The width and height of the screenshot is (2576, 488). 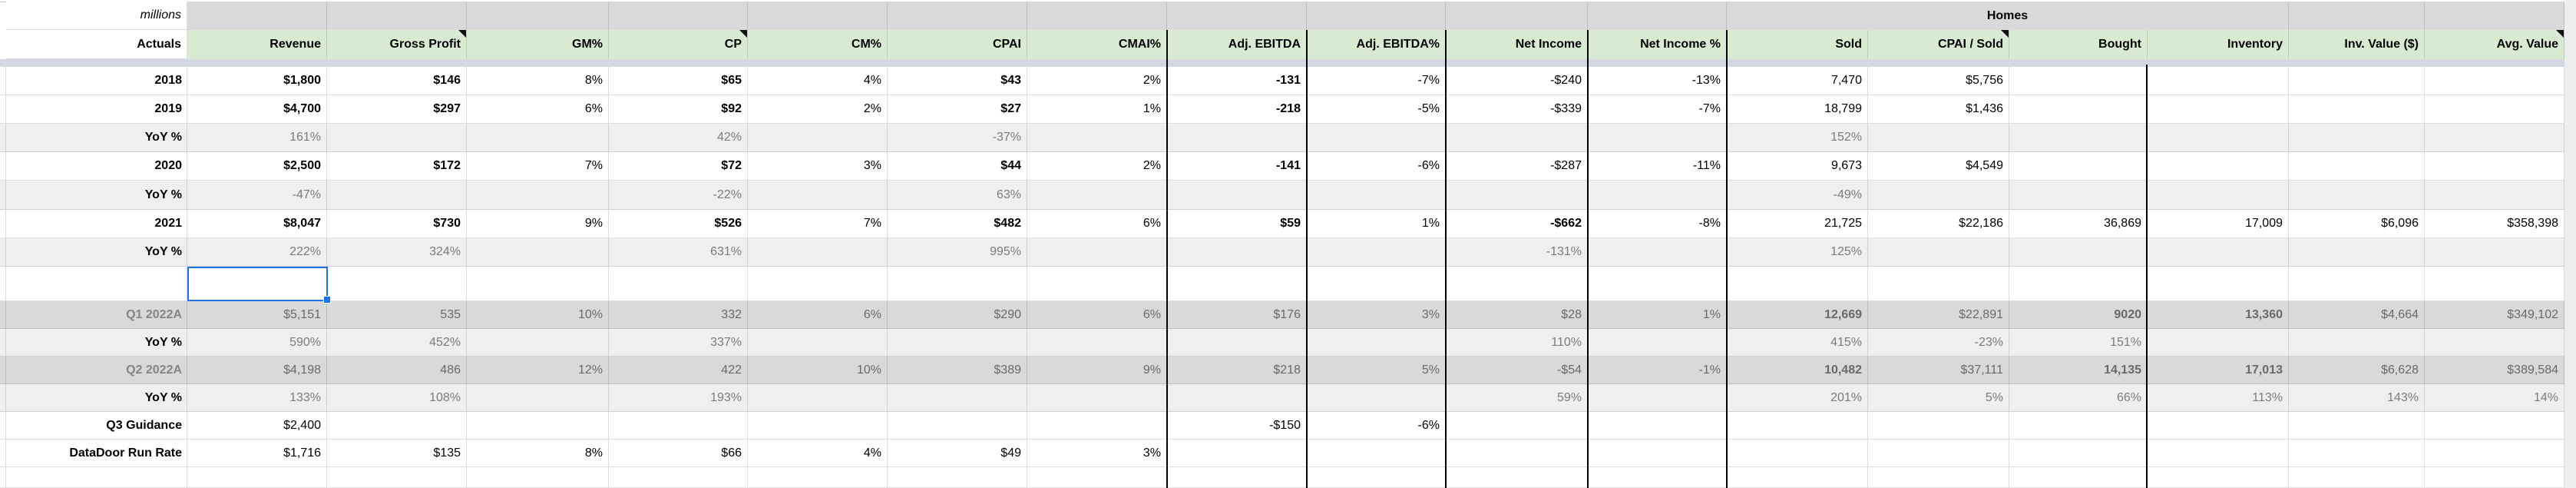 I want to click on row-label: 2019, so click(x=96, y=109).